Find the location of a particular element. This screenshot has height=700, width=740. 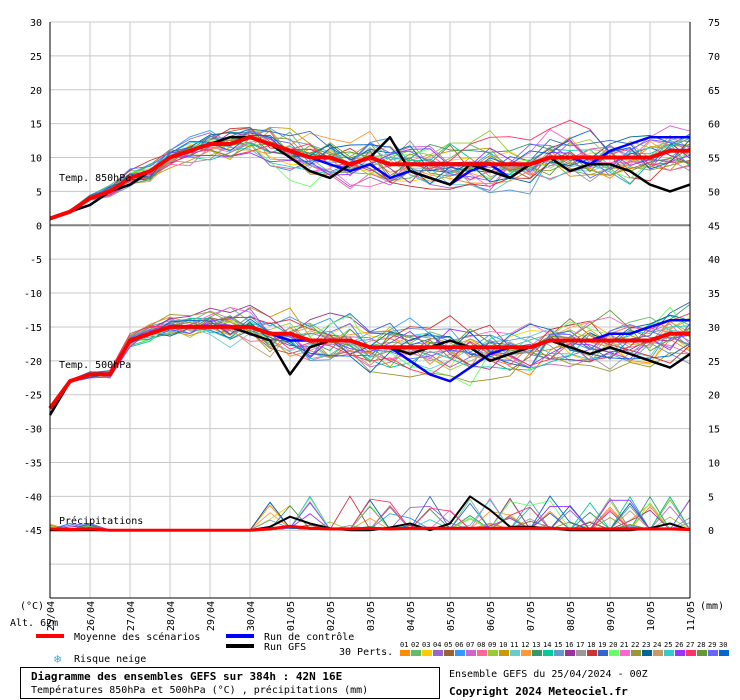

left-tick-label: 20 is located at coordinates (36, 91).